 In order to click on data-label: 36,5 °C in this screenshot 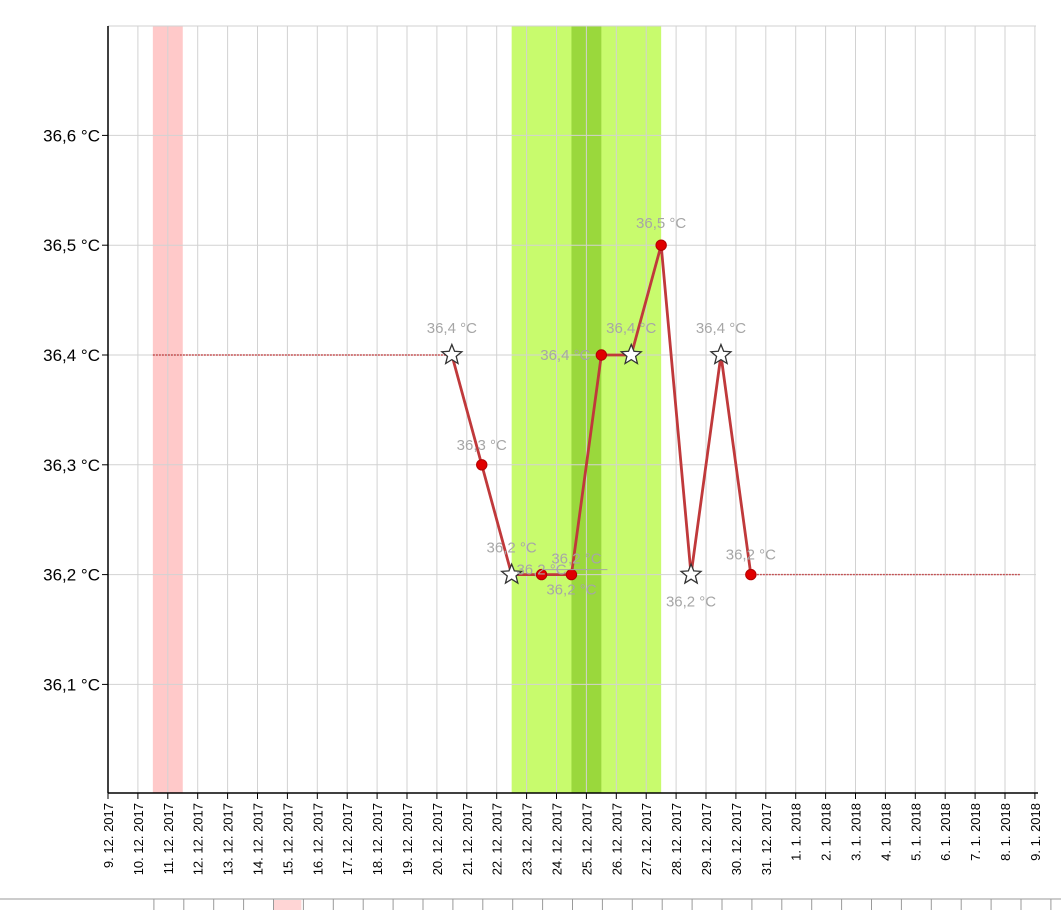, I will do `click(661, 223)`.